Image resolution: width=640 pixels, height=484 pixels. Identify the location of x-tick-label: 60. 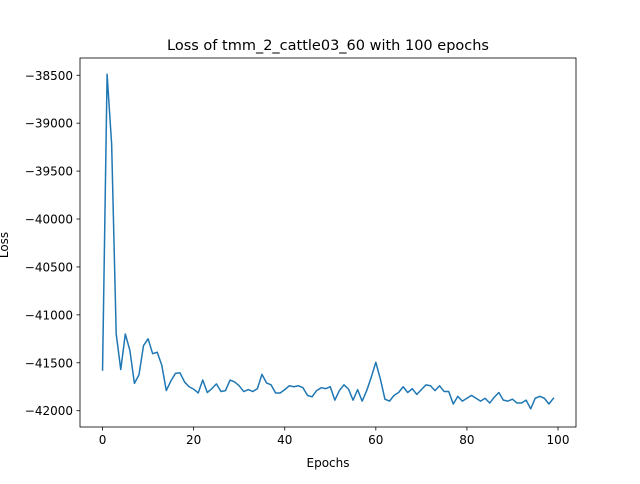
(375, 440).